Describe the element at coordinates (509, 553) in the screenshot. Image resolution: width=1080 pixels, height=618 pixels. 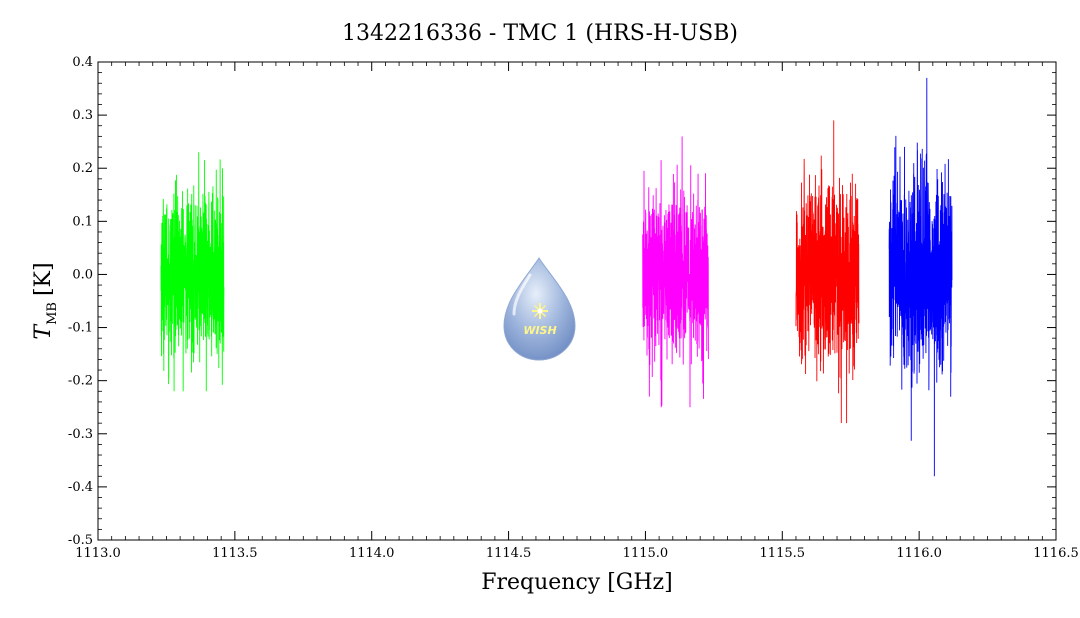
I see `x-tick-label: 1114.5` at that location.